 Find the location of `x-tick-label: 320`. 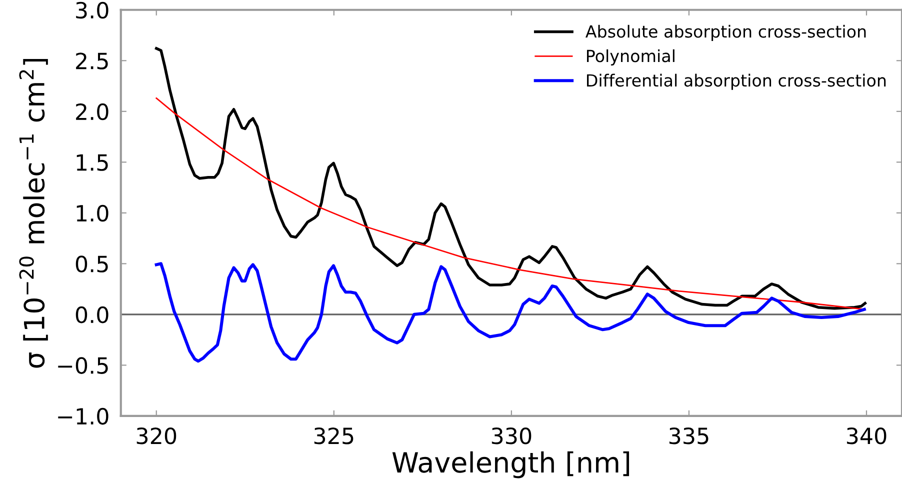

x-tick-label: 320 is located at coordinates (156, 435).